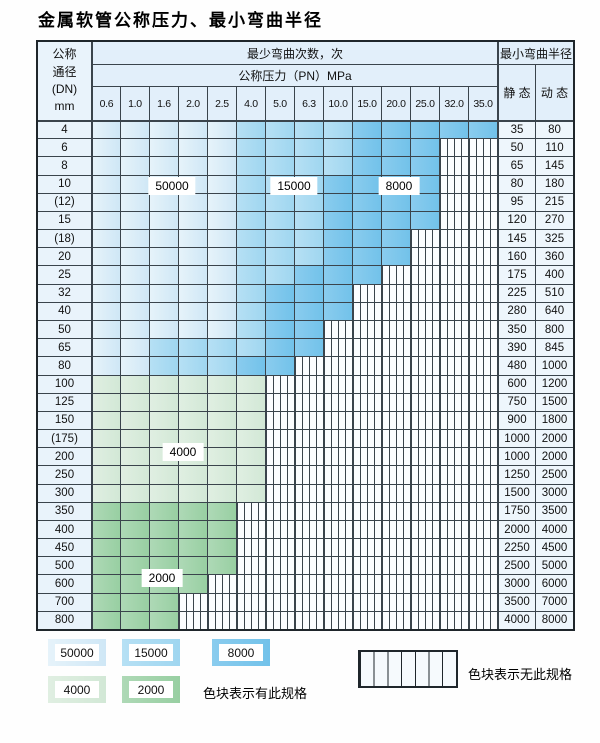  Describe the element at coordinates (554, 620) in the screenshot. I see `dynamic-value-cell: 8000` at that location.